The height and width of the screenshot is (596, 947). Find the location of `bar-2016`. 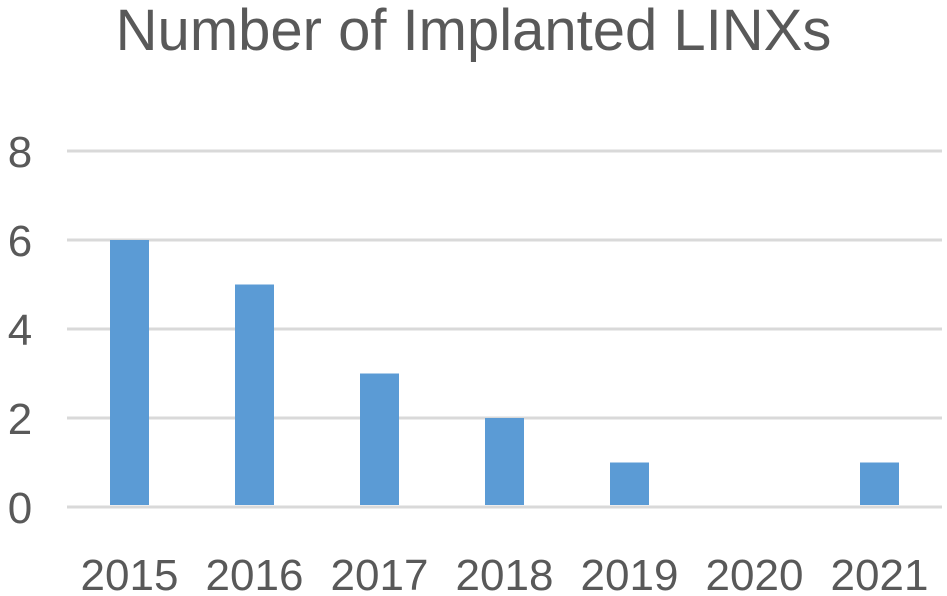

bar-2016 is located at coordinates (254, 394).